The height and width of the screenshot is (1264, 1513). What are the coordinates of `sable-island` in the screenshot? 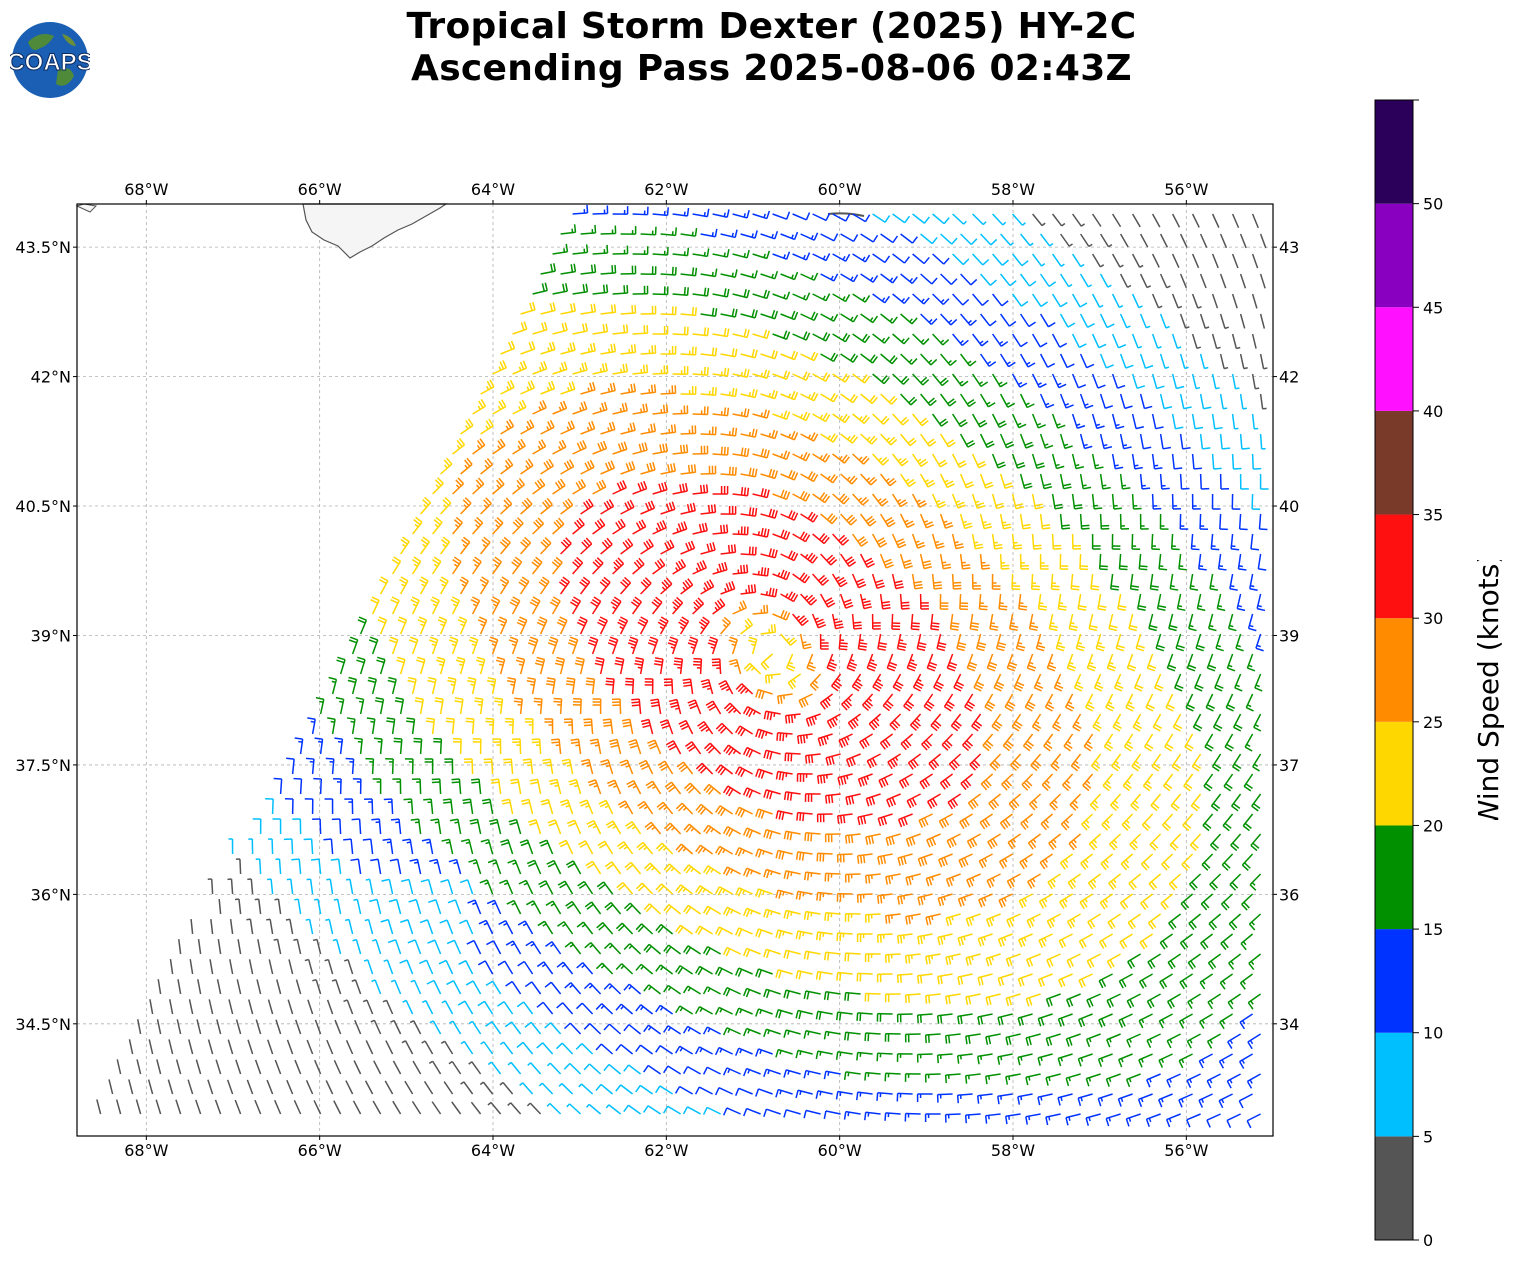 It's located at (846, 214).